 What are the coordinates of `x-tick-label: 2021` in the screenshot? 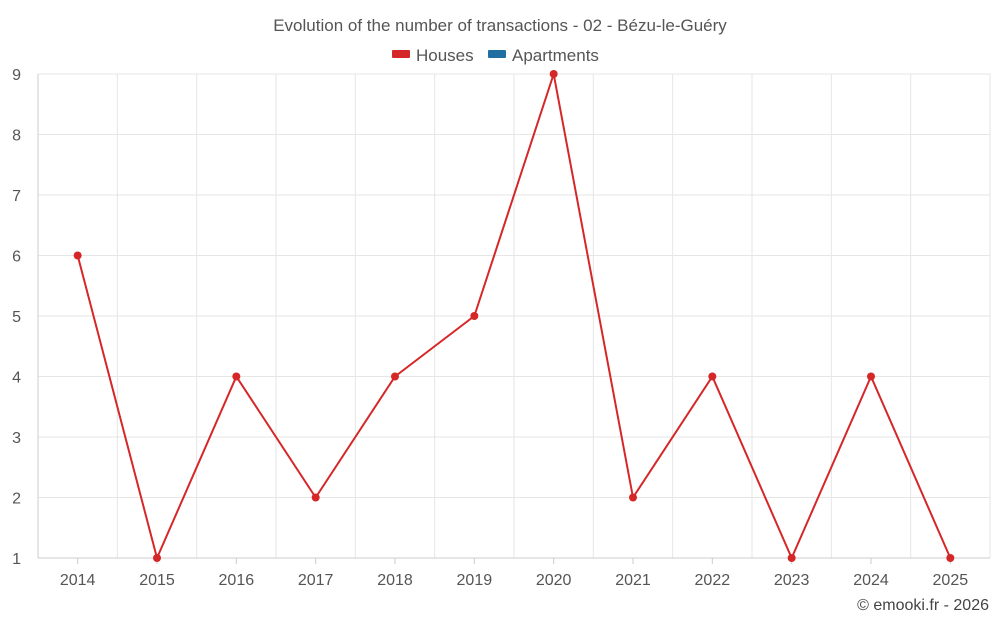 It's located at (633, 580).